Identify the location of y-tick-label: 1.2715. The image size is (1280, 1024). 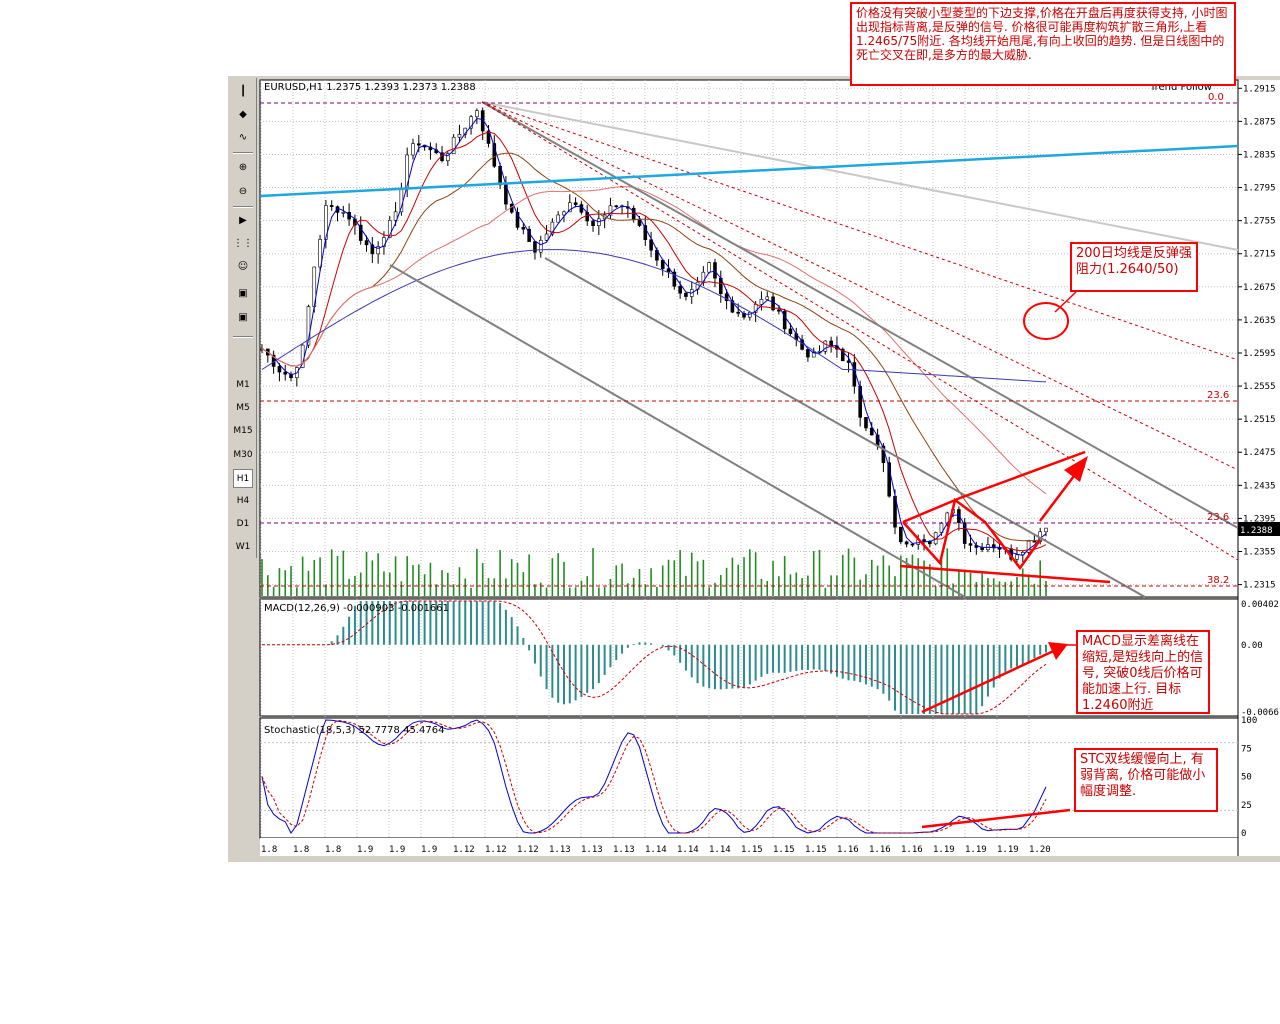
(1259, 255).